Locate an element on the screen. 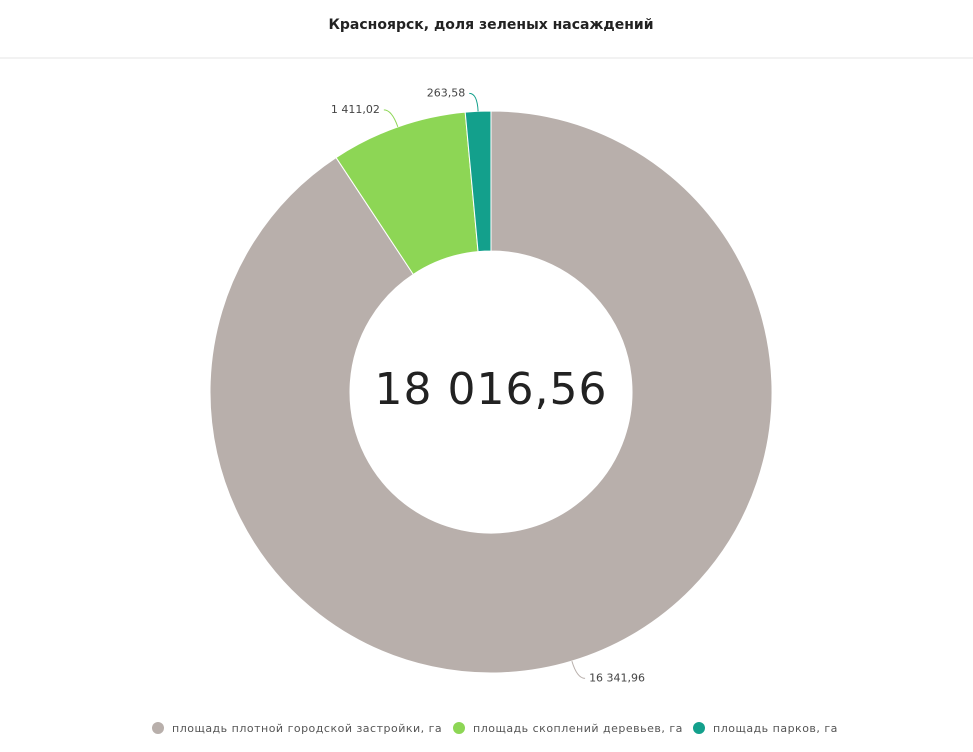 The height and width of the screenshot is (752, 973). data-label: 16 341,96 is located at coordinates (617, 677).